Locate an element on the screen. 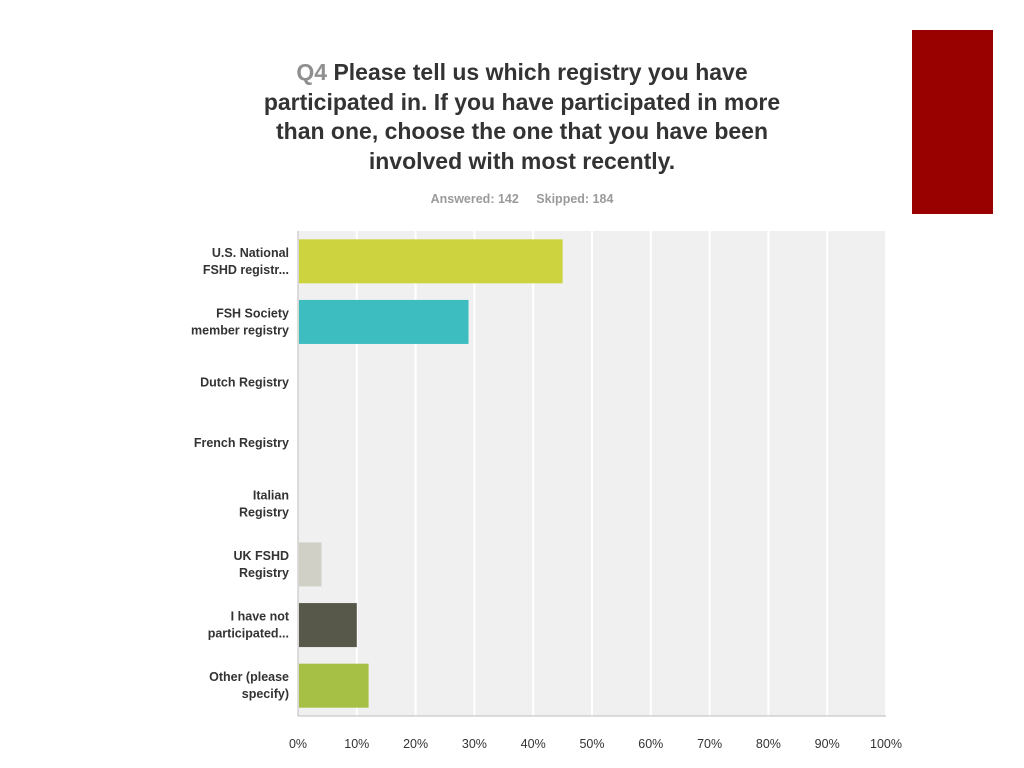 This screenshot has width=1024, height=768. answered-count: Answered: 142 is located at coordinates (474, 199).